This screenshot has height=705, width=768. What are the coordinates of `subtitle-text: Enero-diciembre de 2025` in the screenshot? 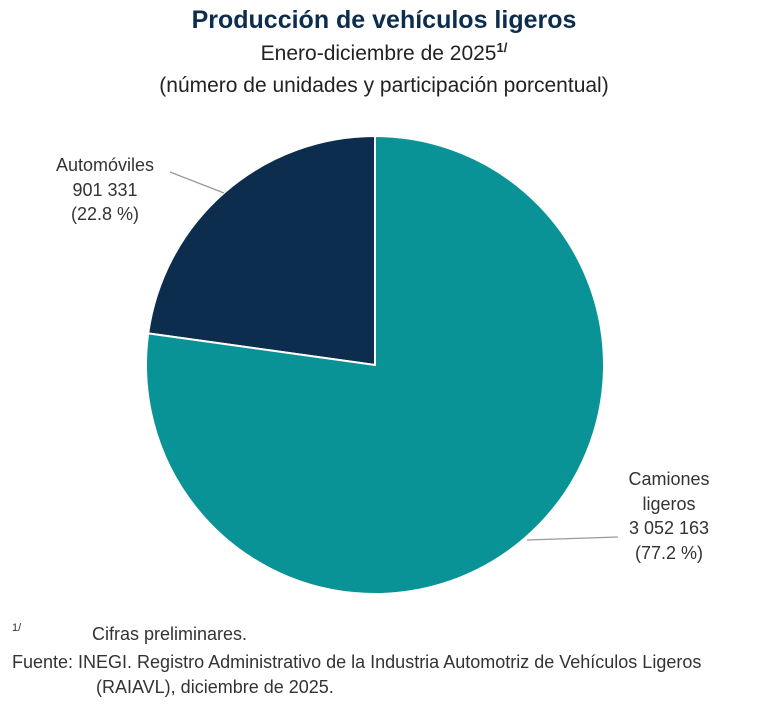 It's located at (378, 53).